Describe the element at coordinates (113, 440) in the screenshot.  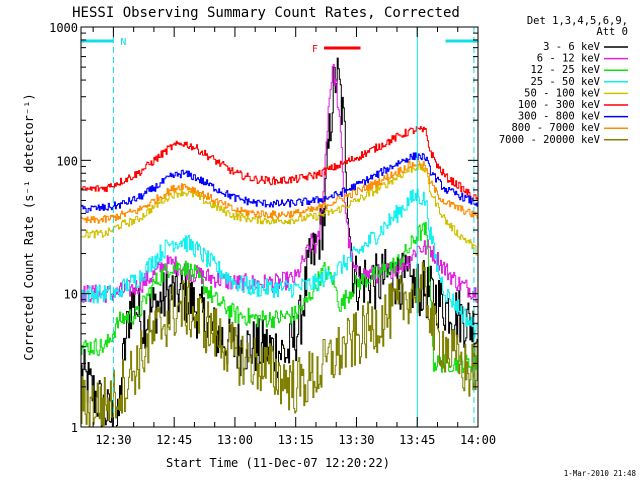
I see `x-tick-label: 12:30` at that location.